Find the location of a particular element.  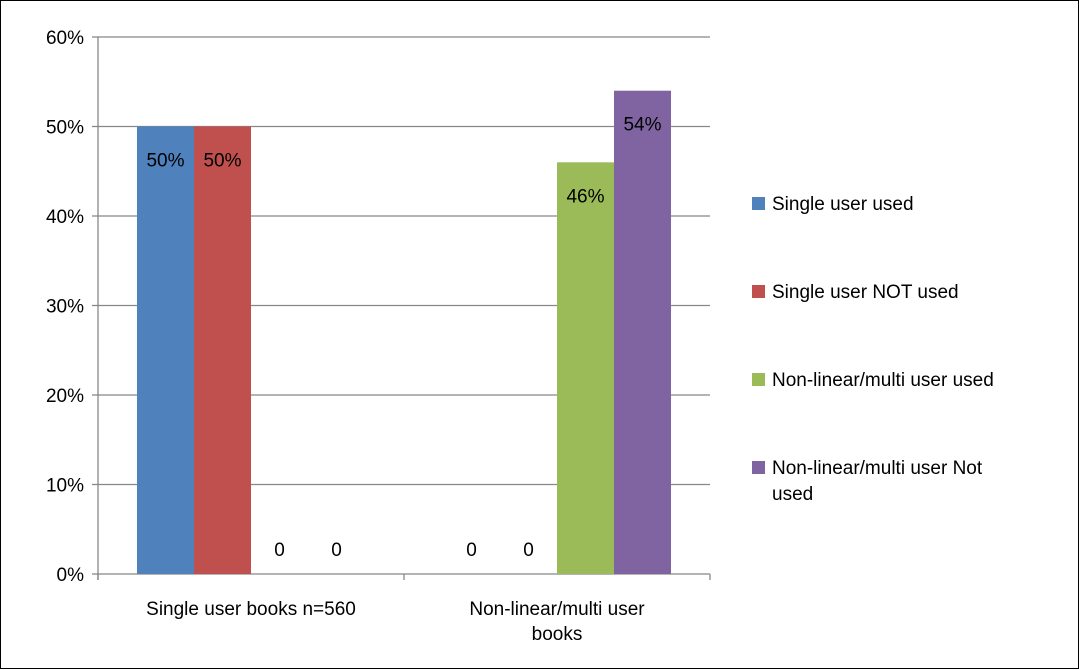

y-tick-label: 0% is located at coordinates (71, 575).